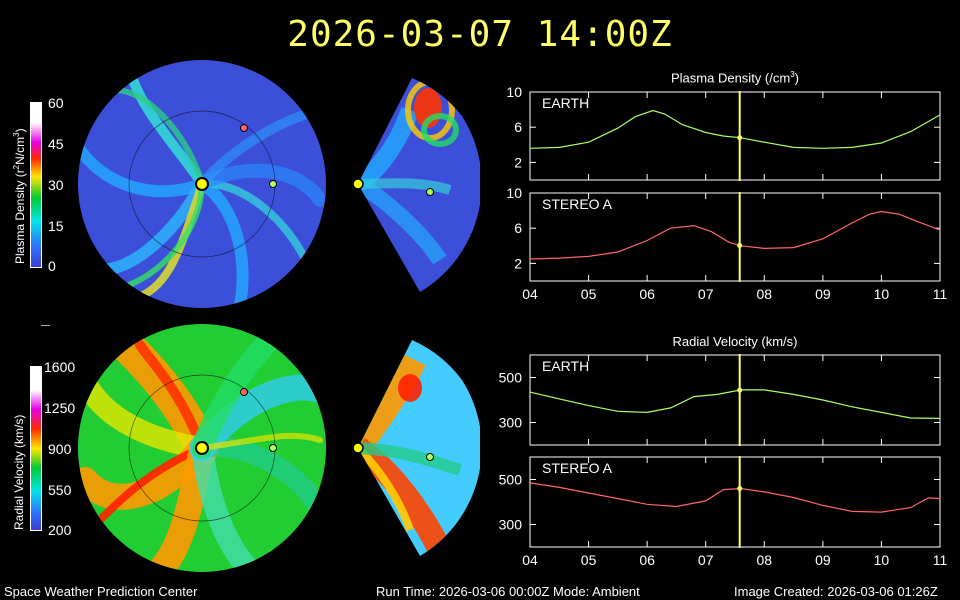 The width and height of the screenshot is (960, 600). Describe the element at coordinates (480, 34) in the screenshot. I see `page-title: 2026-03-07 14:00Z` at that location.